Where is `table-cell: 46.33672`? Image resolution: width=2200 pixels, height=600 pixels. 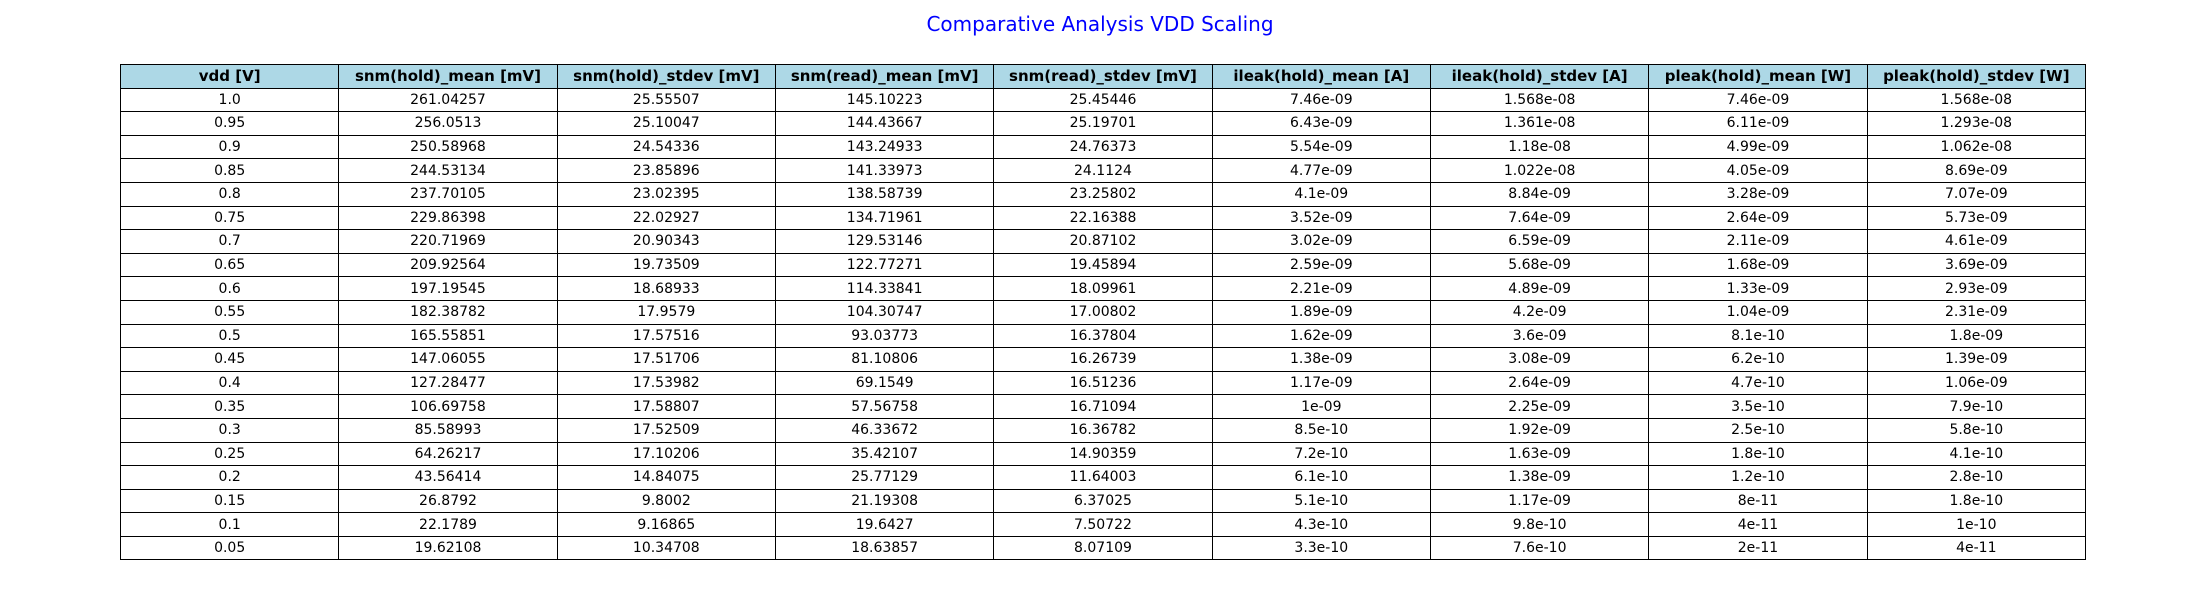 table-cell: 46.33672 is located at coordinates (884, 430).